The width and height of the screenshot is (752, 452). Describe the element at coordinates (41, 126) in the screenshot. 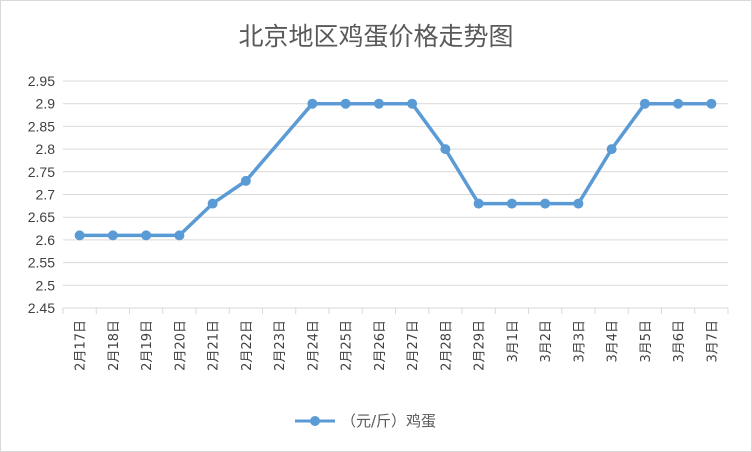

I see `y-tick-label: 2.85` at that location.